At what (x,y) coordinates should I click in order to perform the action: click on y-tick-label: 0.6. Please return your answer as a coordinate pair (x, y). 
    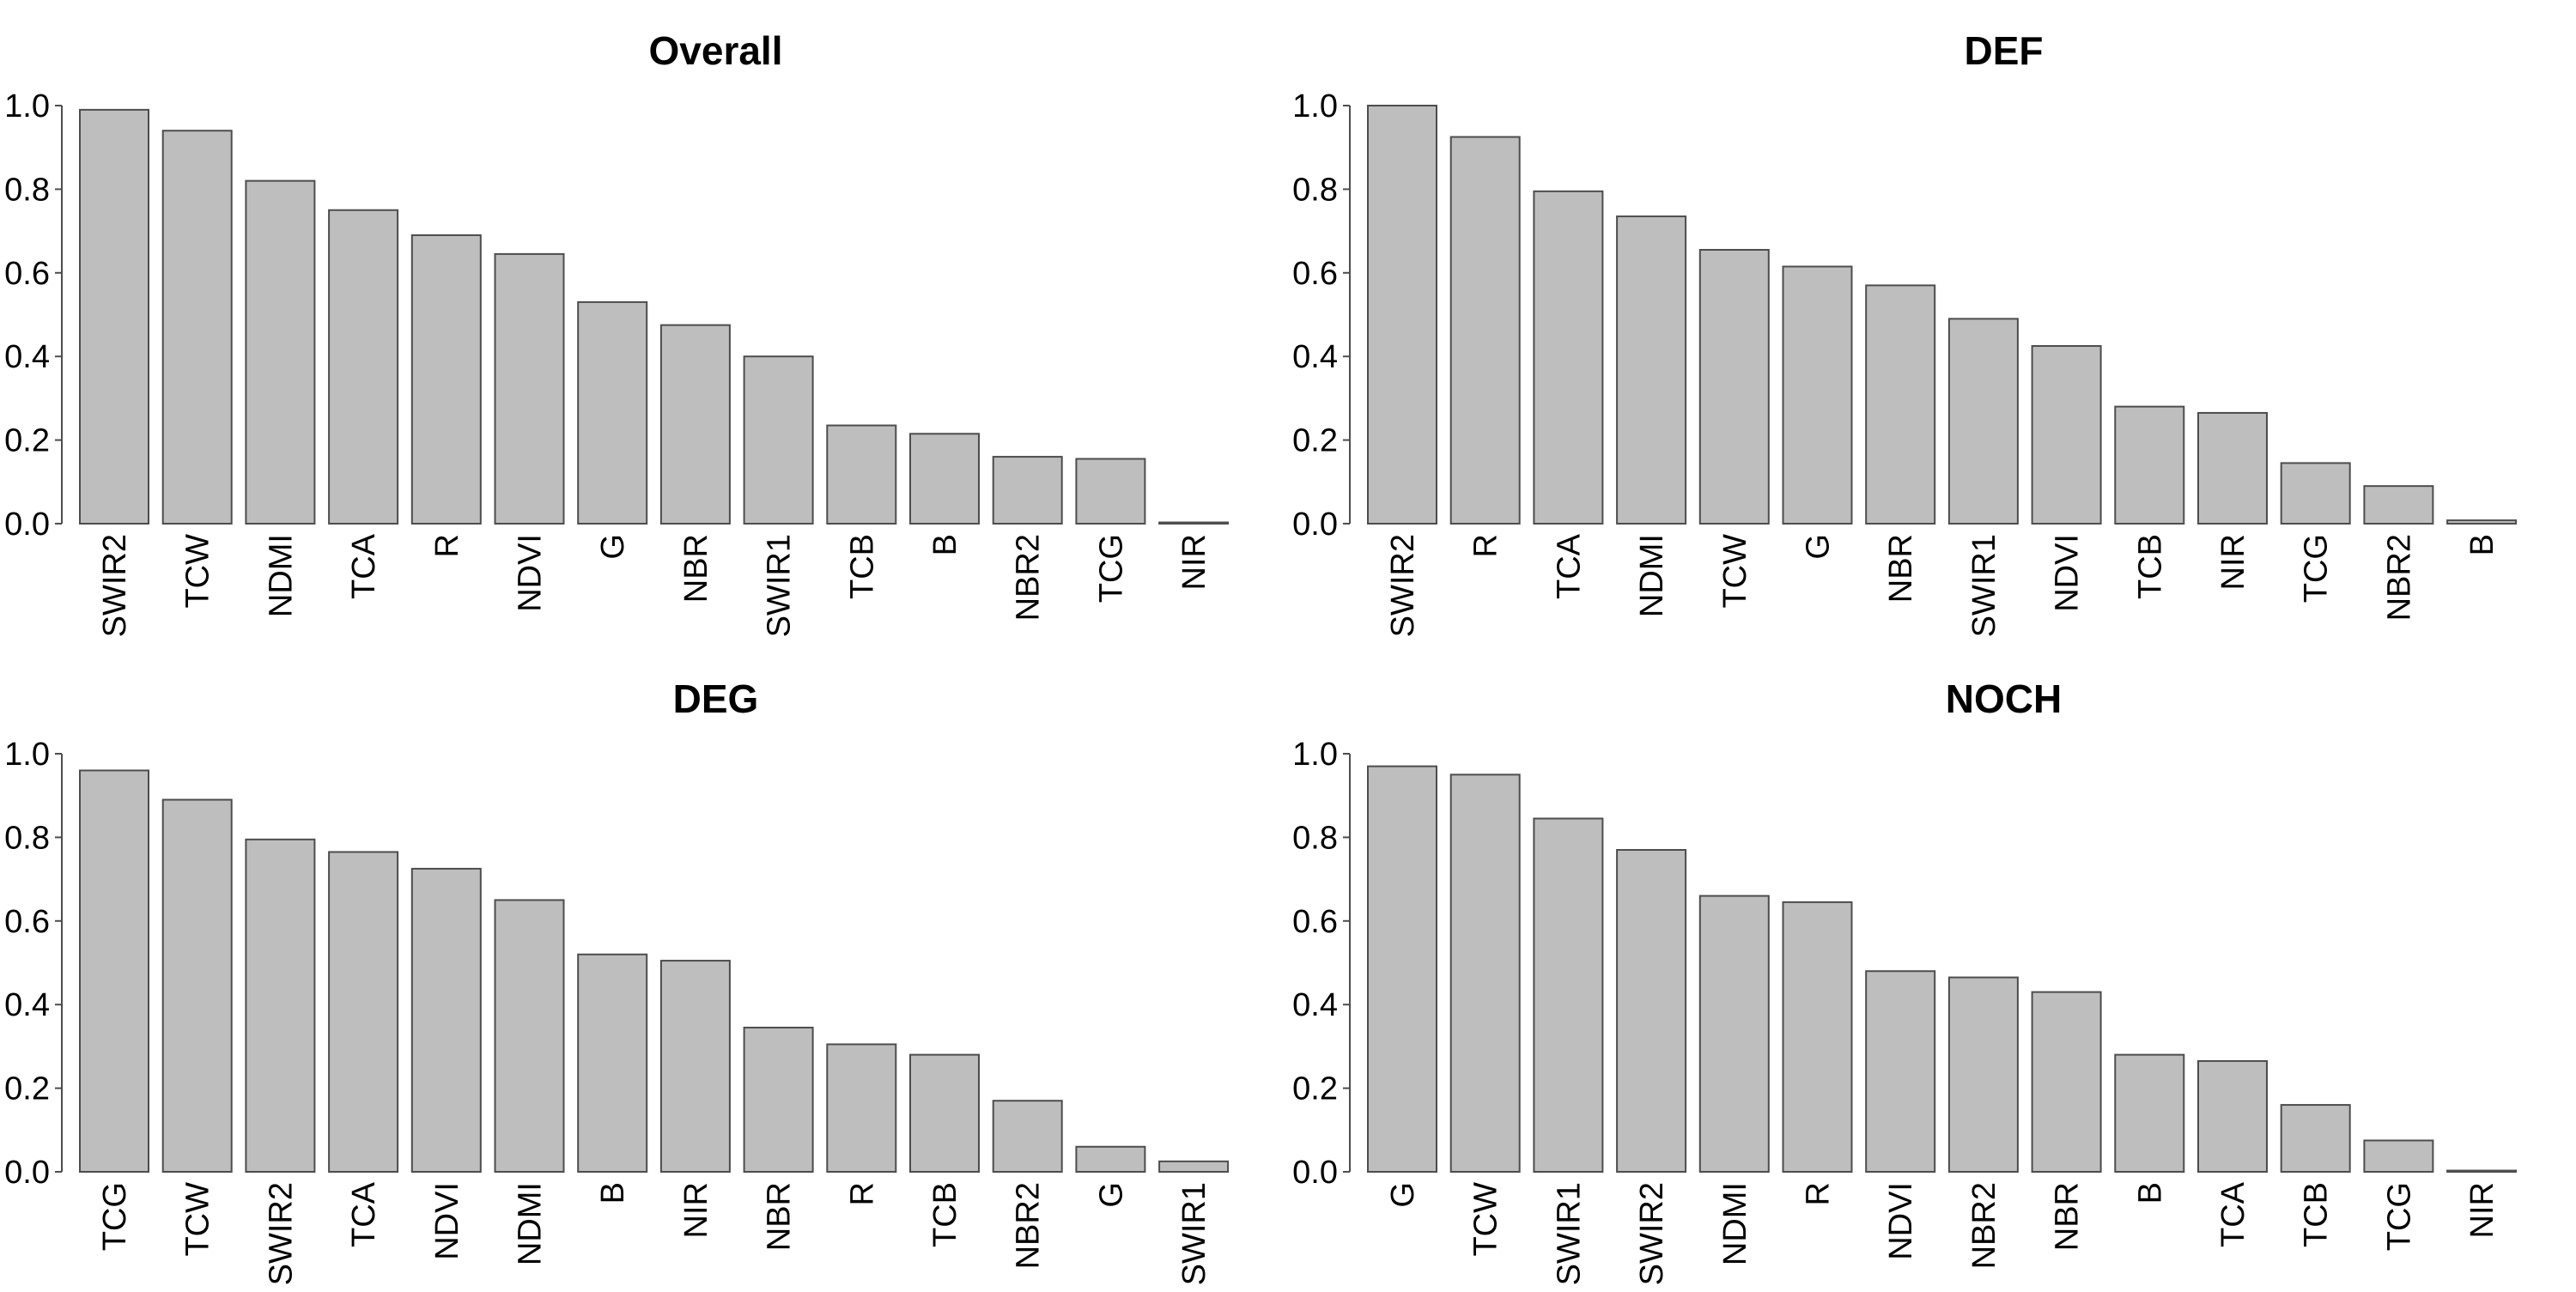
    Looking at the image, I should click on (1315, 274).